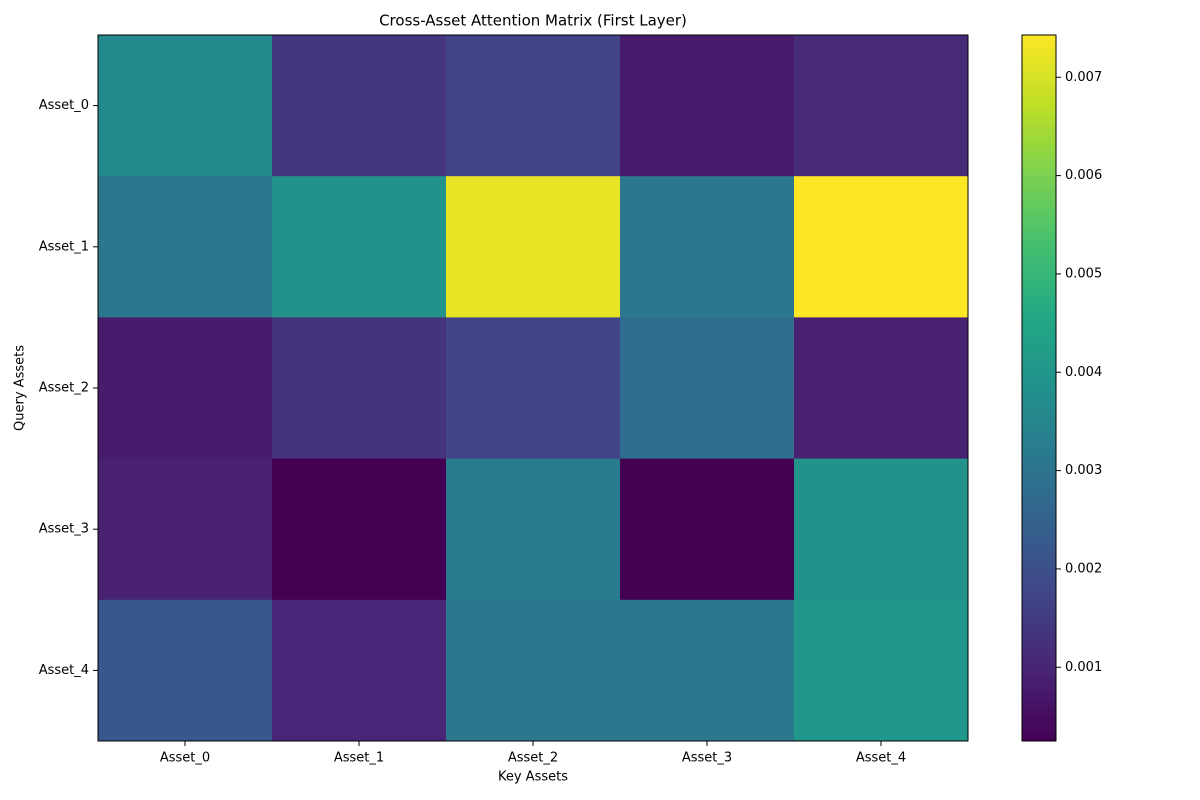  I want to click on colorbar-tick-label: 0.003, so click(1083, 470).